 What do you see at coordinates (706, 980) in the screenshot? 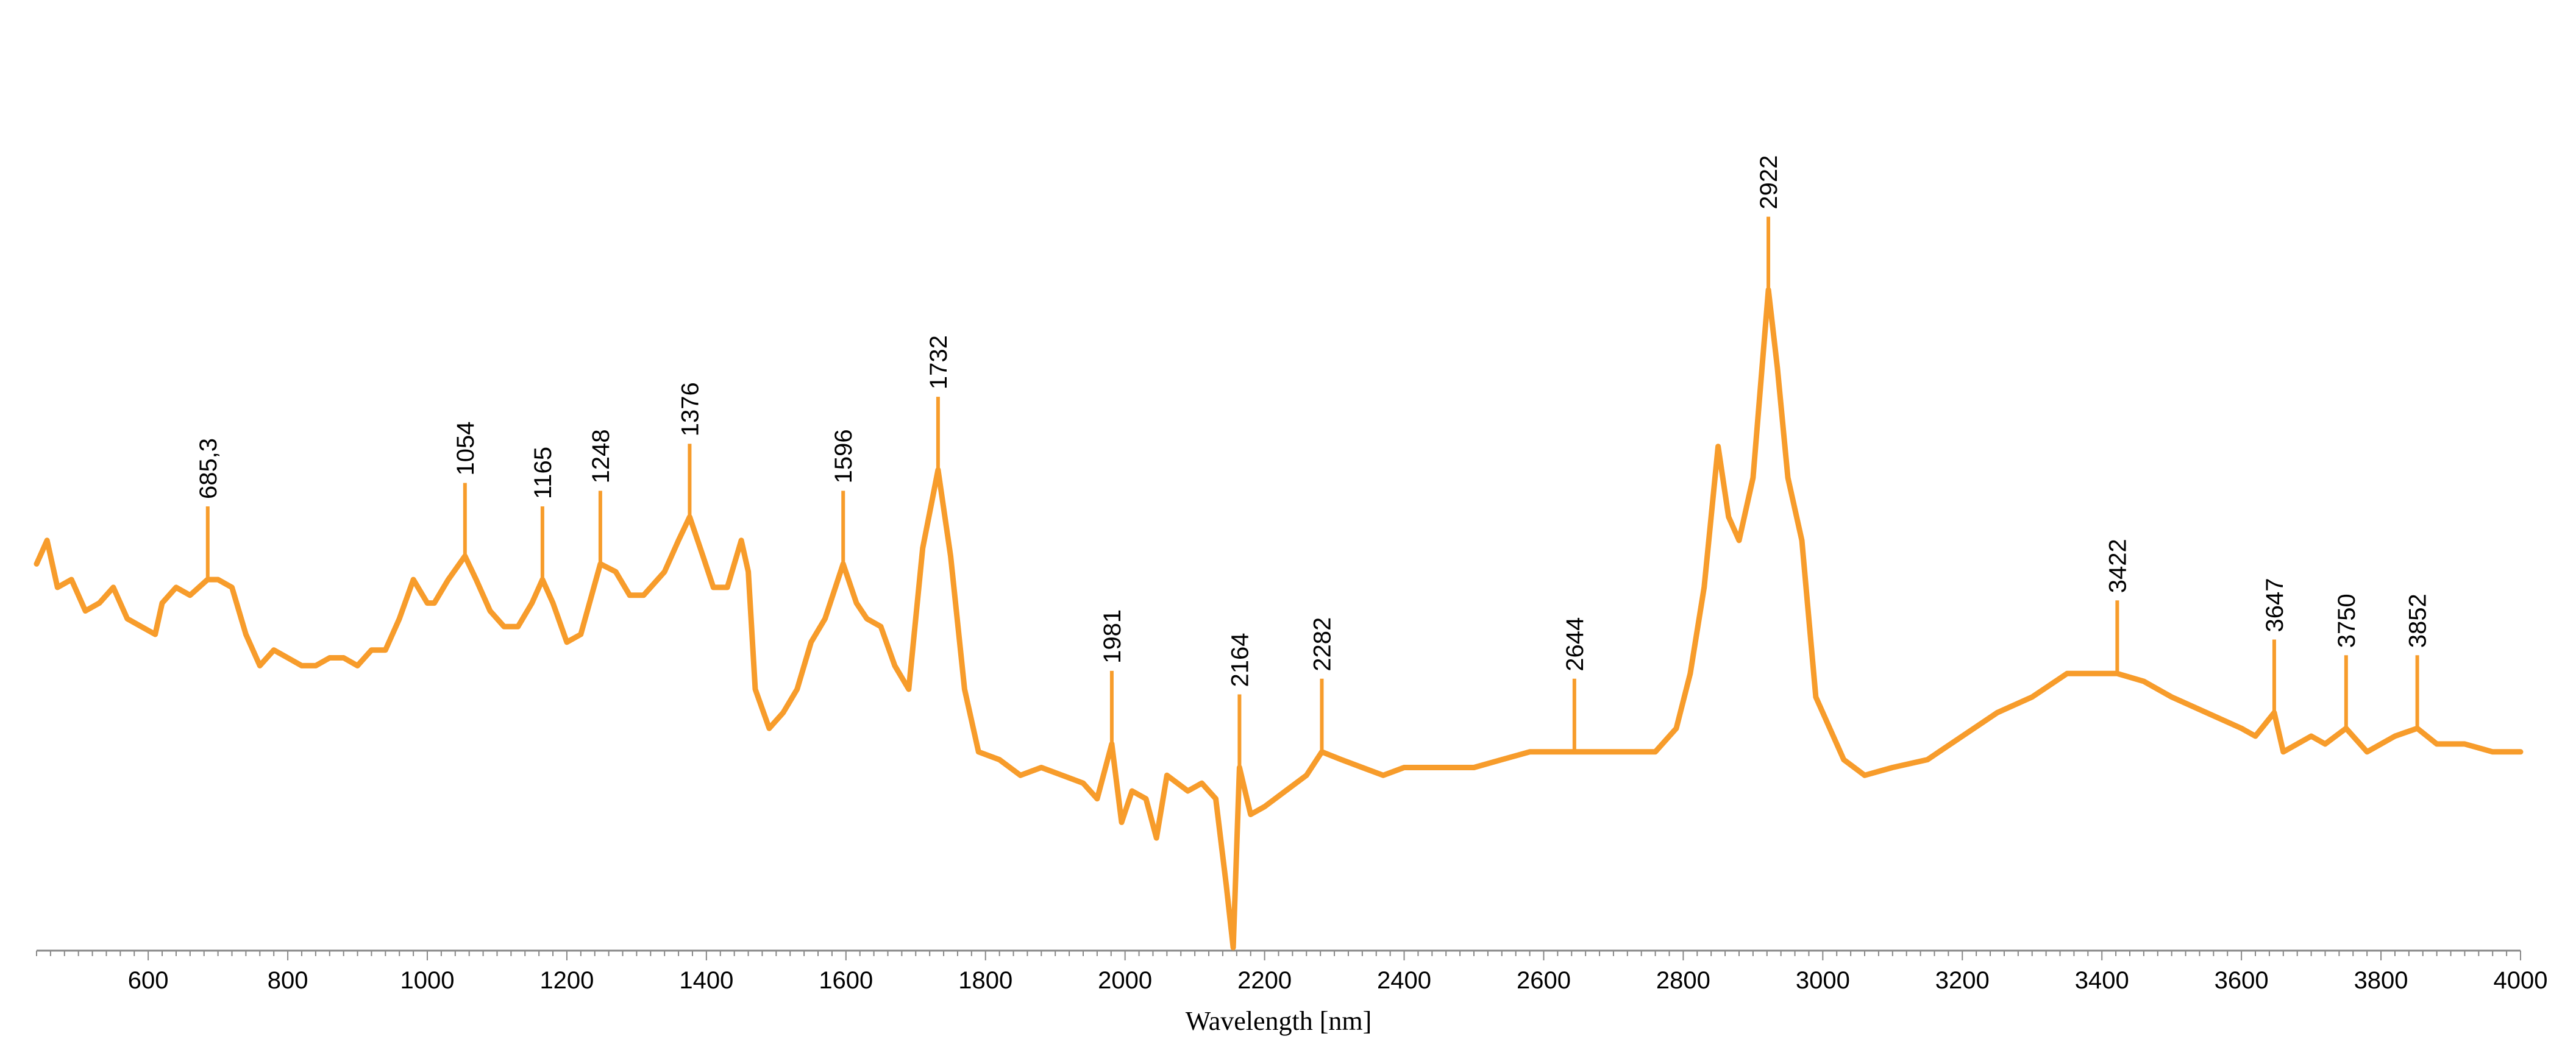
I see `x-tick-label: 1400` at bounding box center [706, 980].